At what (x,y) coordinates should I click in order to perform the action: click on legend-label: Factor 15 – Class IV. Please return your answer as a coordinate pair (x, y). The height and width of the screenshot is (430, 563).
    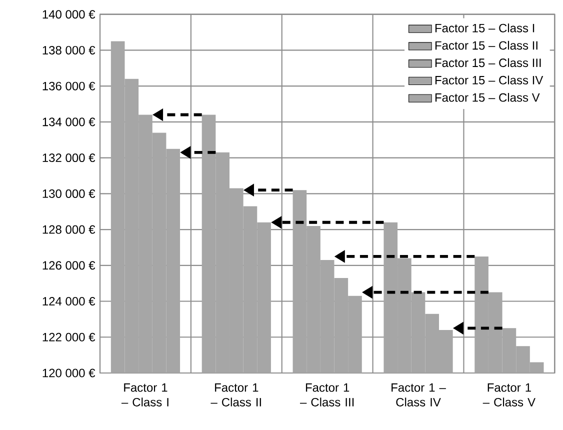
    Looking at the image, I should click on (489, 80).